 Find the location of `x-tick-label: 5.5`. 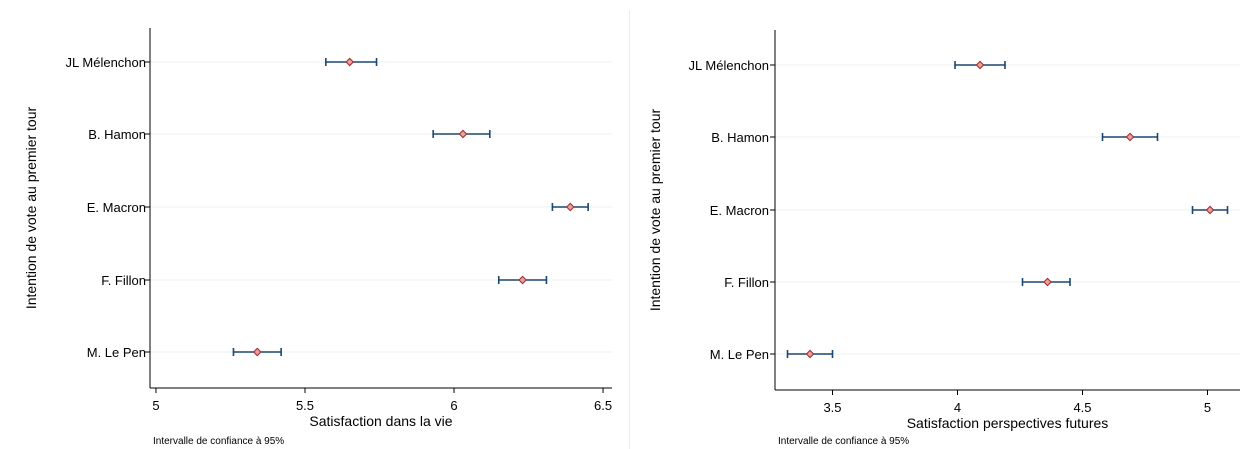

x-tick-label: 5.5 is located at coordinates (305, 405).